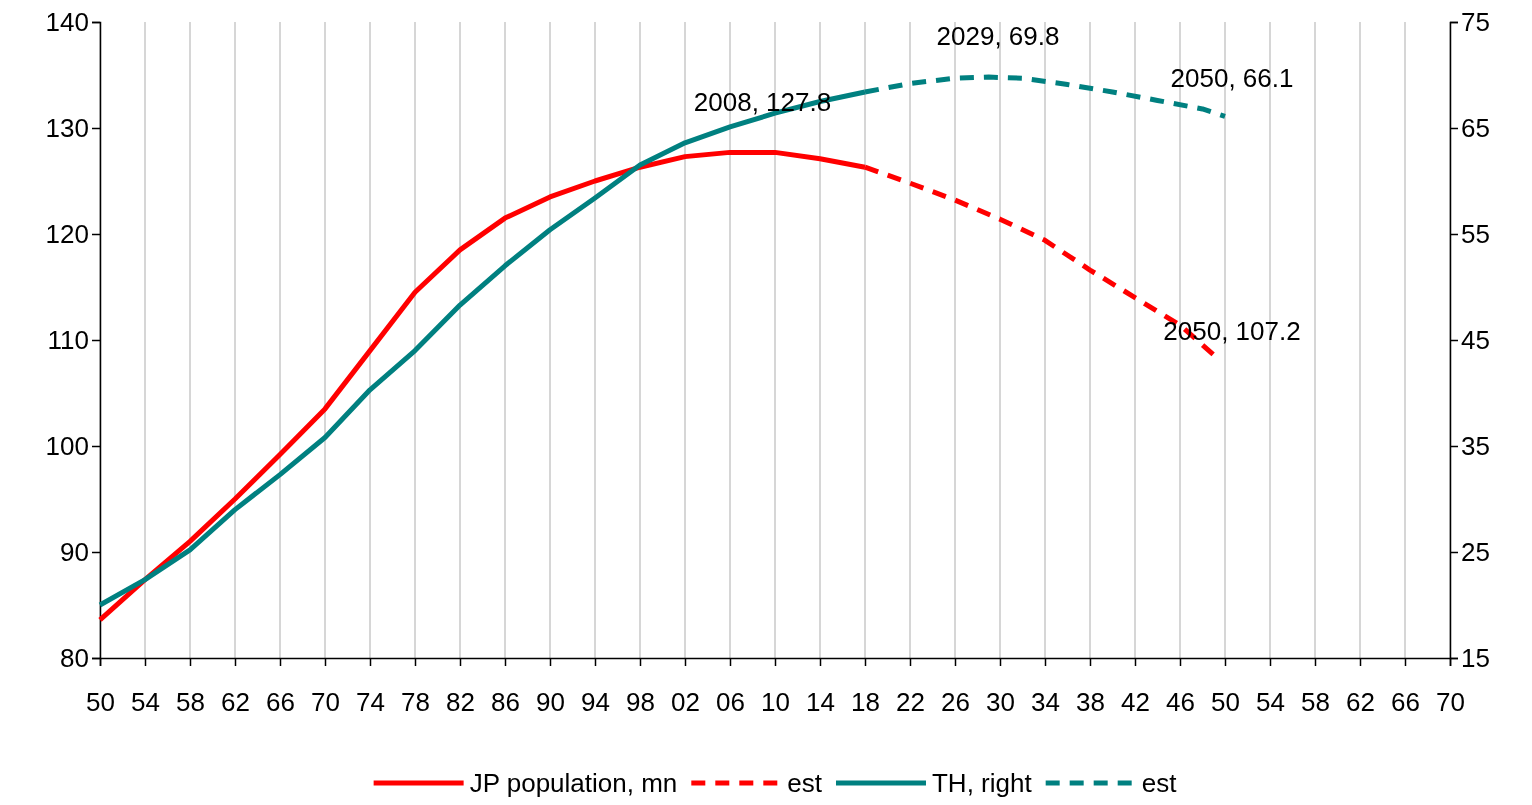 Image resolution: width=1532 pixels, height=805 pixels. I want to click on y-tick-label: 110, so click(68, 339).